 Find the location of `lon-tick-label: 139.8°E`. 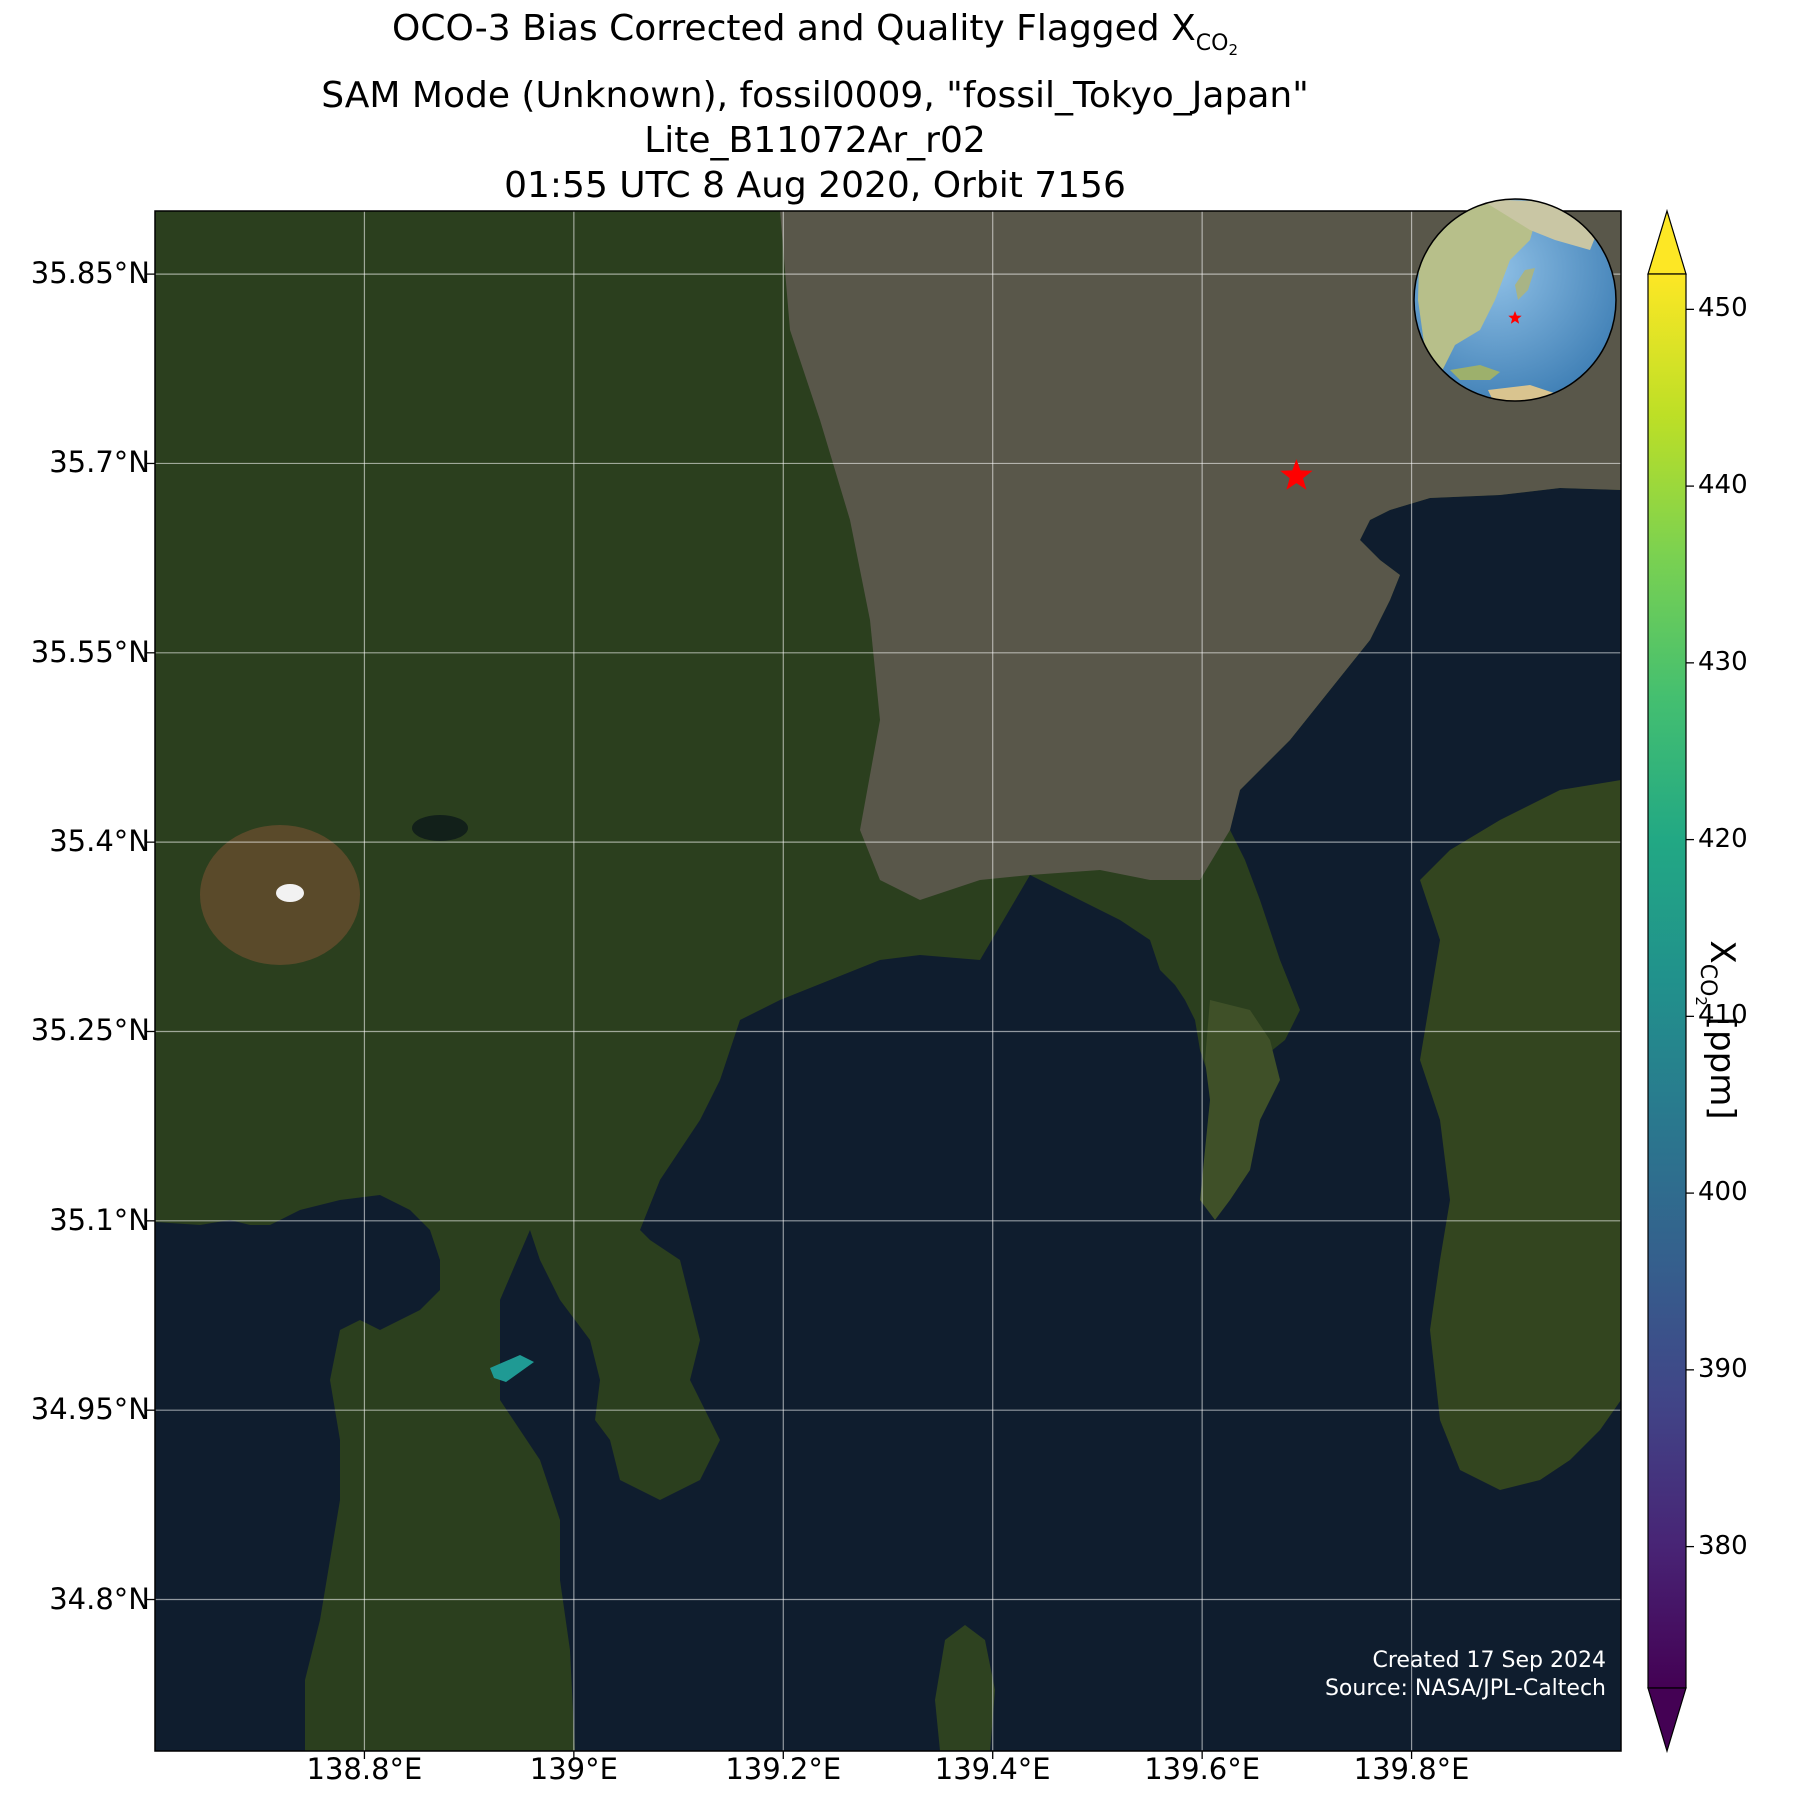

lon-tick-label: 139.8°E is located at coordinates (1411, 1769).